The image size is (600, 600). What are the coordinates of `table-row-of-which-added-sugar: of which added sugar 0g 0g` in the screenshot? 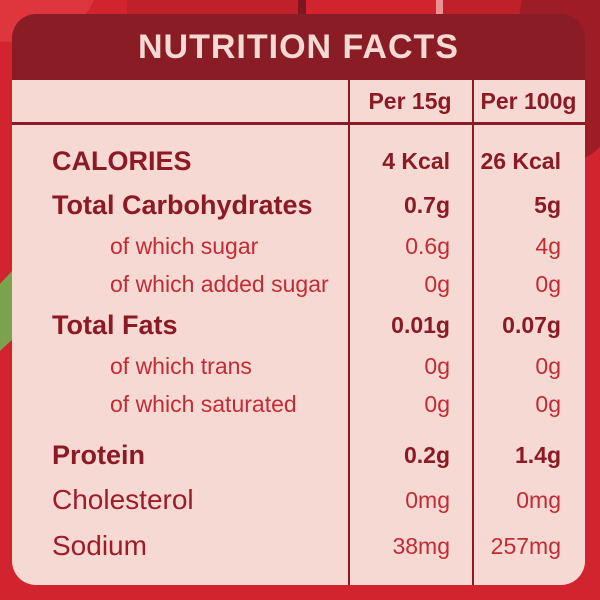 It's located at (298, 284).